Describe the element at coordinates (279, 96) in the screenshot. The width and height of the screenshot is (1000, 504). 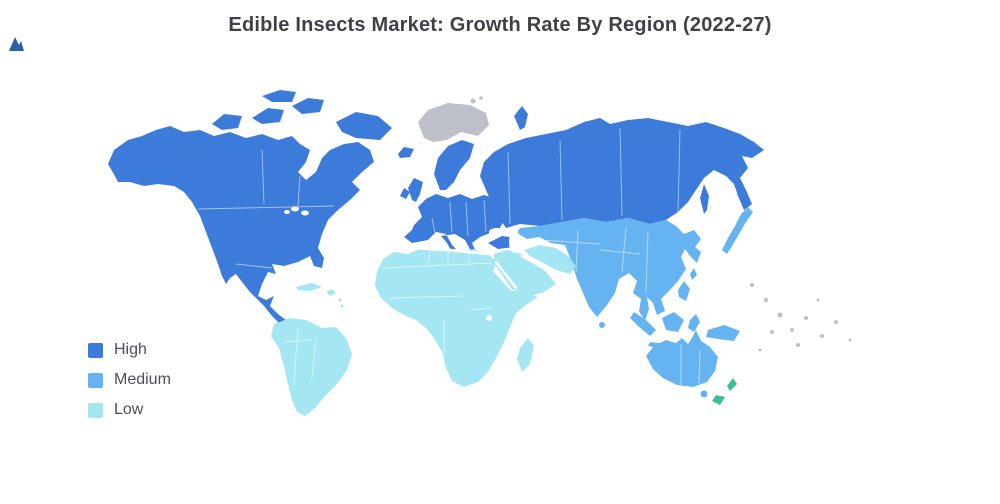
I see `landmass-ellesmere-island` at that location.